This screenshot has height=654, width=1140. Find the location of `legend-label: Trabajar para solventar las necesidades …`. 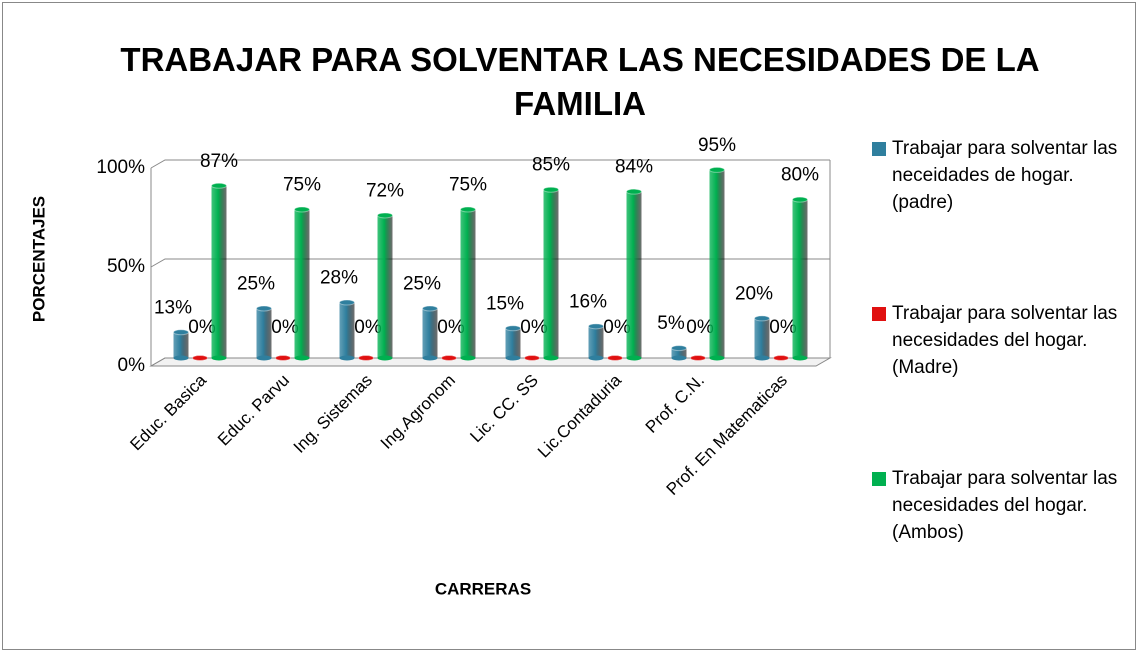

legend-label: Trabajar para solventar las necesidades … is located at coordinates (1005, 505).